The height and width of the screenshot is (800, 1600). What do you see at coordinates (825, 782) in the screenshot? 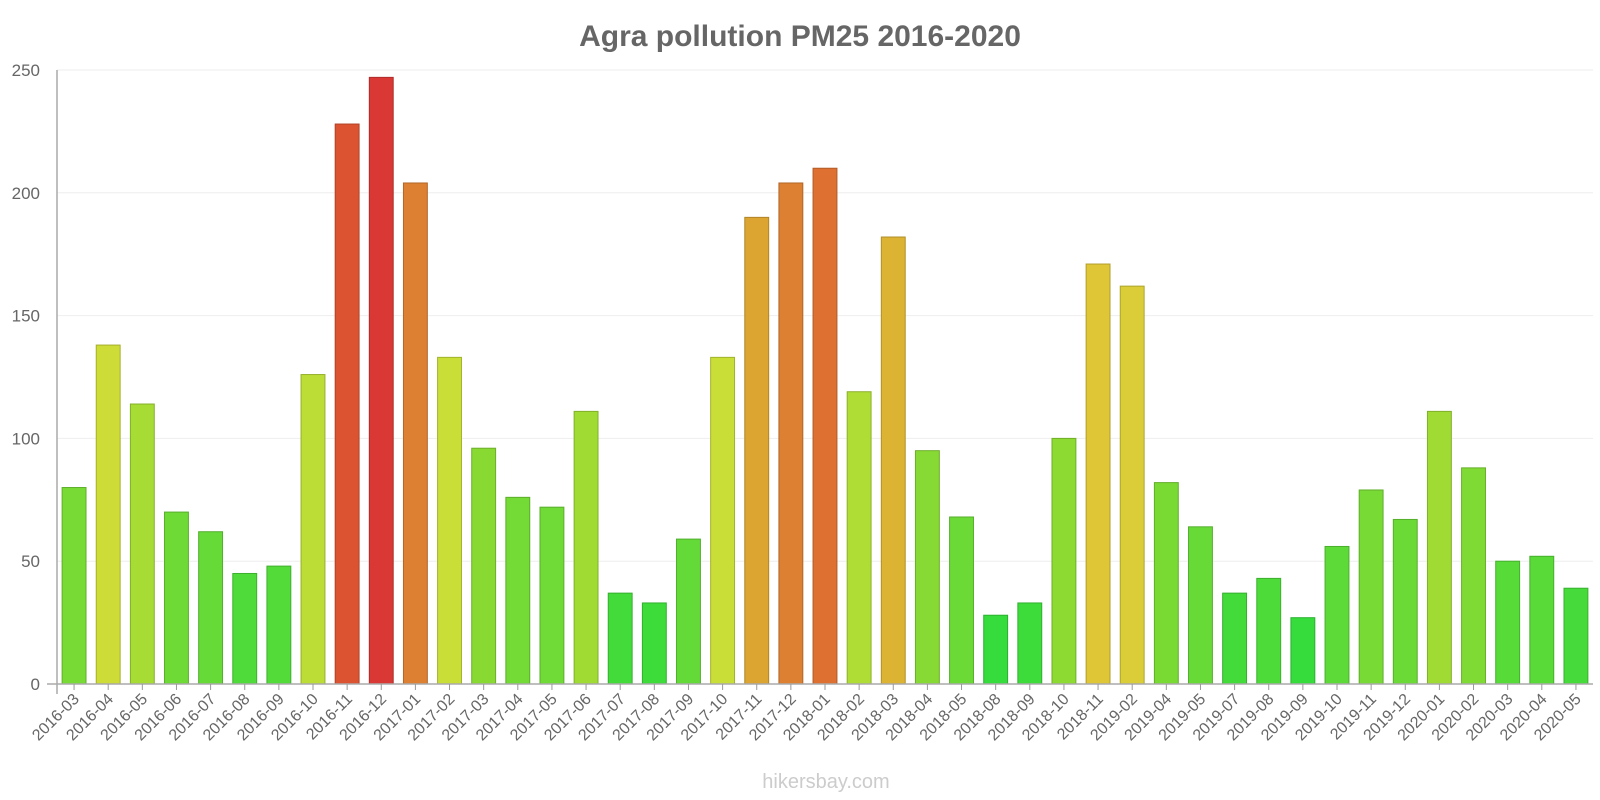
I see `watermark: hikersbay.com` at bounding box center [825, 782].